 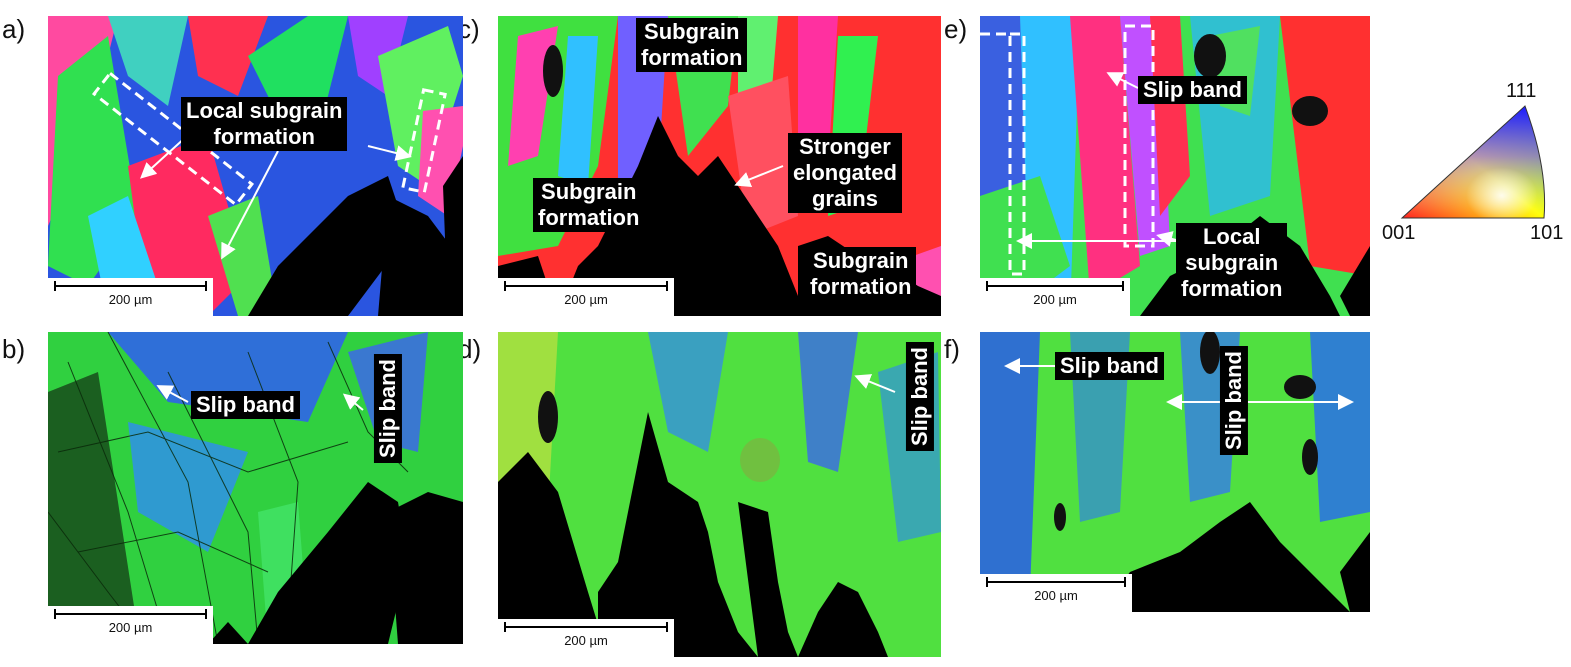 What do you see at coordinates (845, 173) in the screenshot?
I see `annotation-stronger-elongated-grains: Stronger elongated grains` at bounding box center [845, 173].